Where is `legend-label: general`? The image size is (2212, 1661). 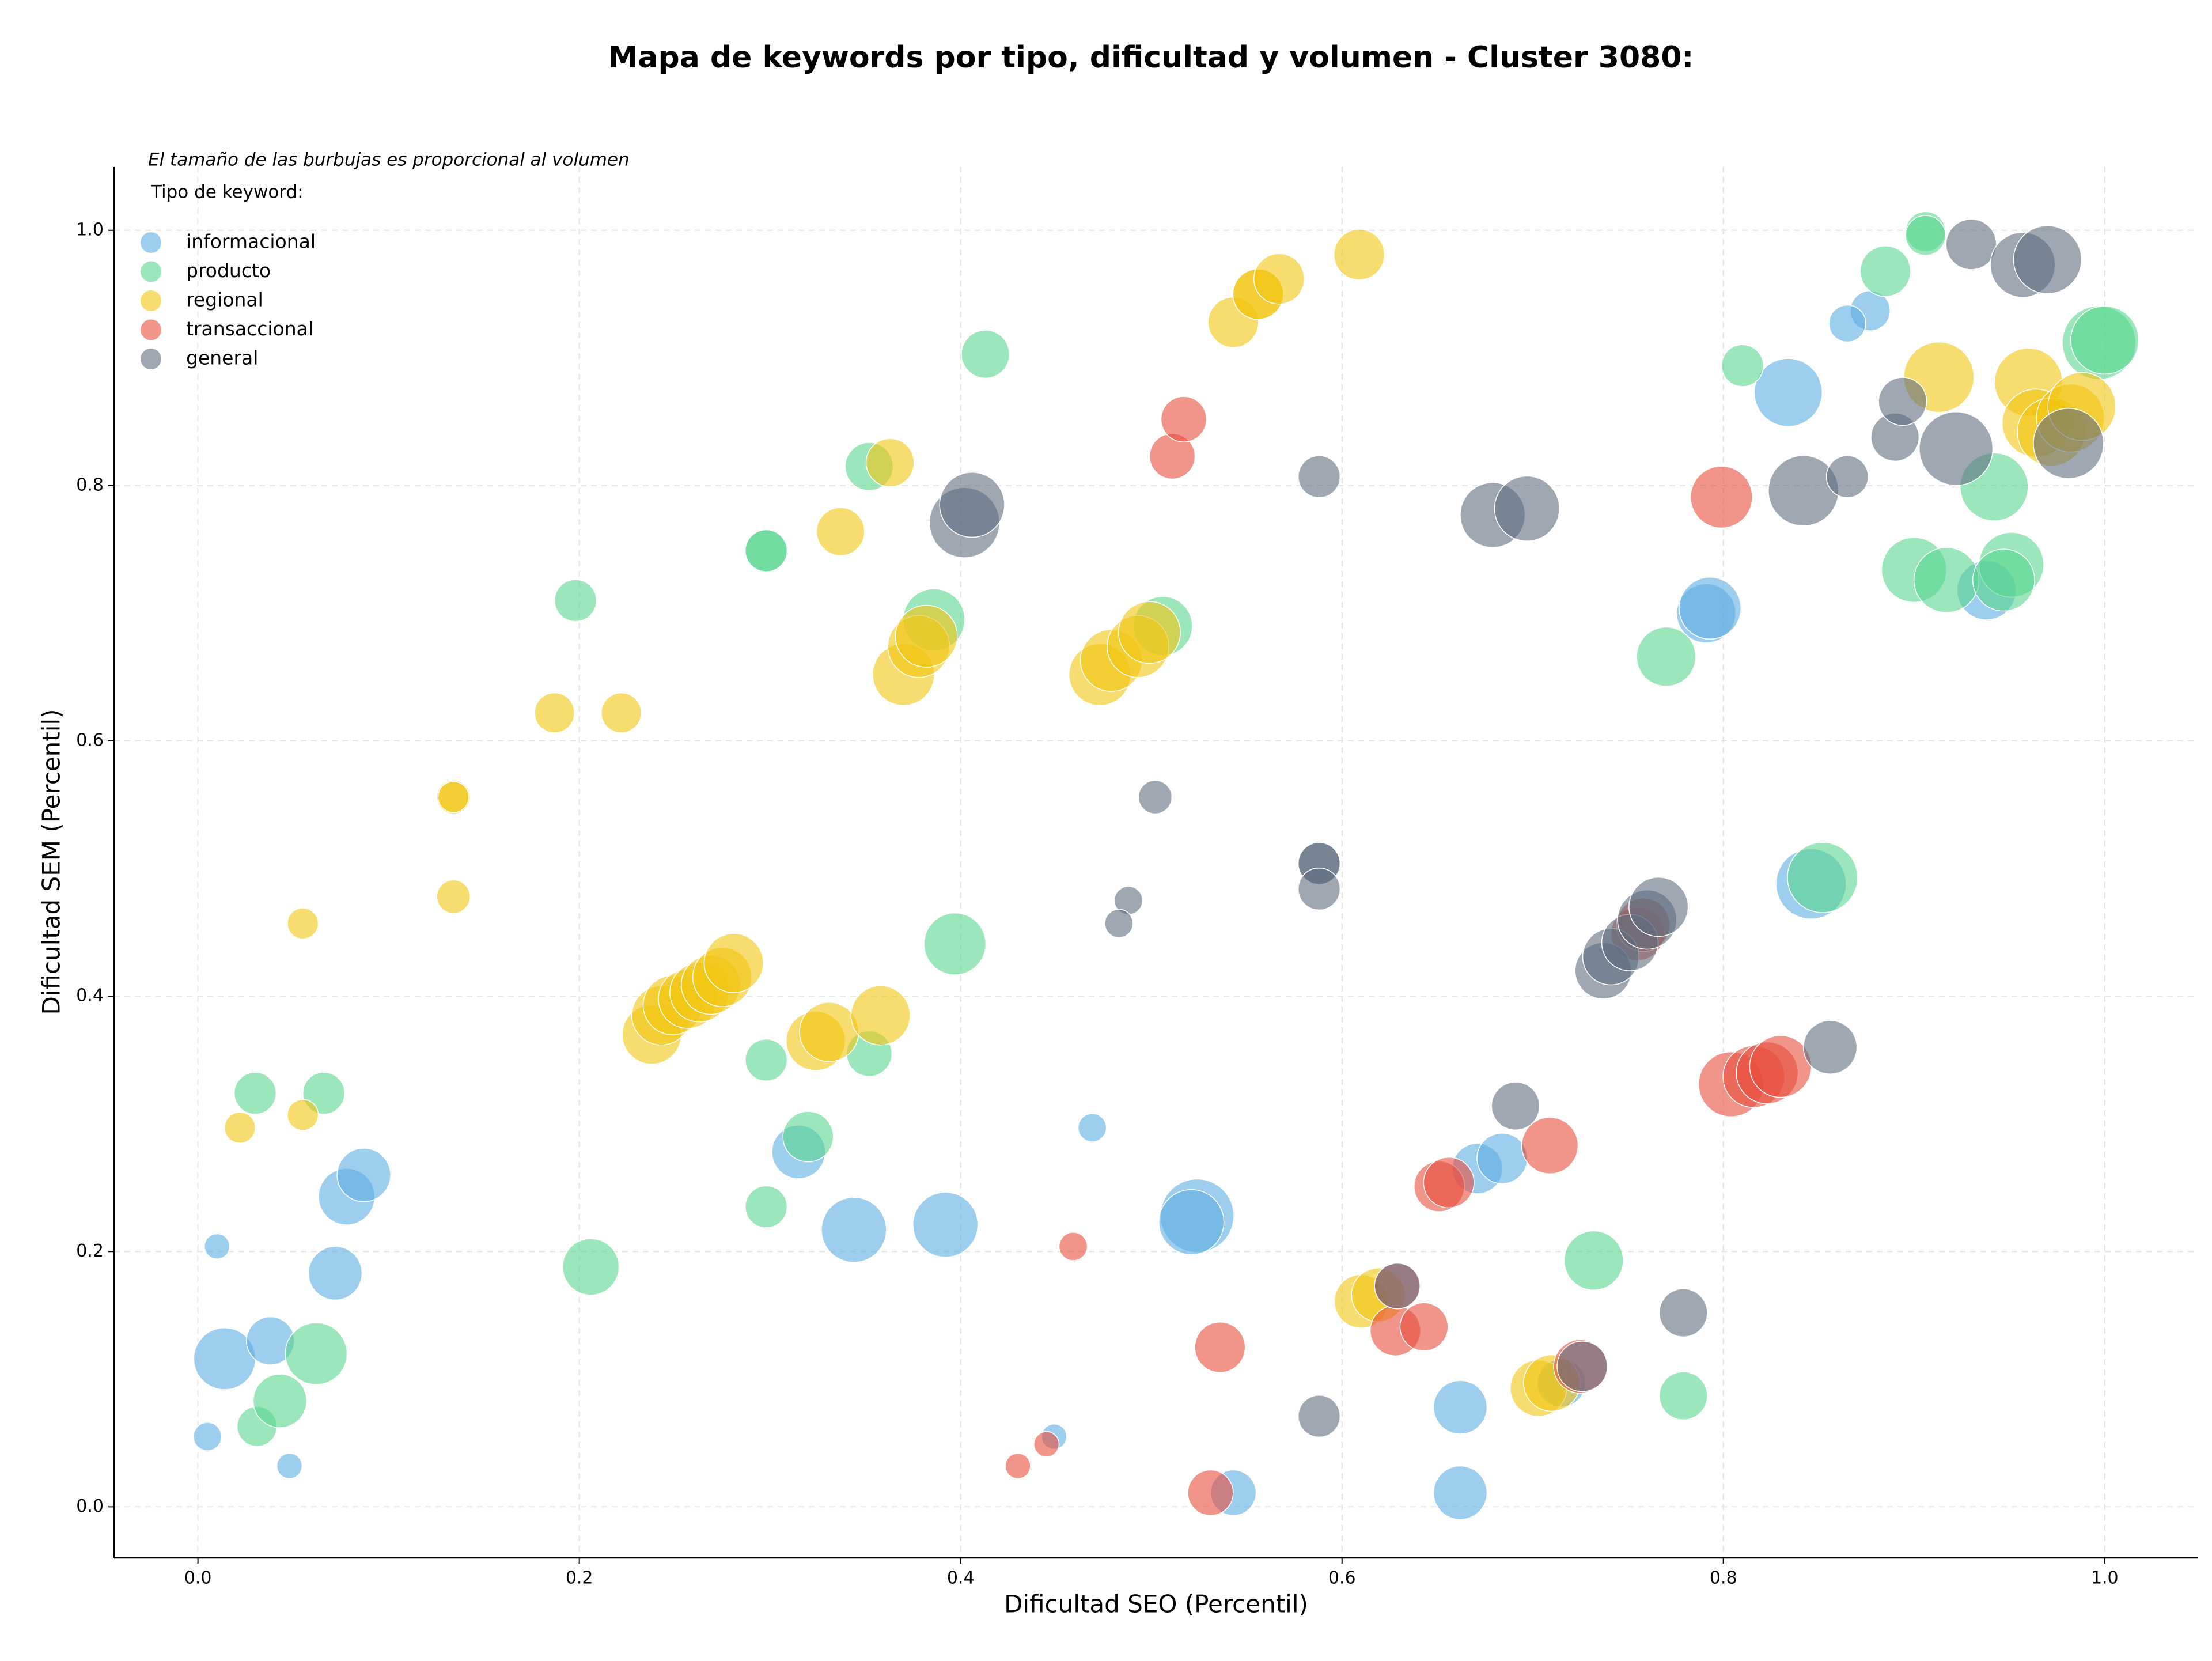
legend-label: general is located at coordinates (222, 358).